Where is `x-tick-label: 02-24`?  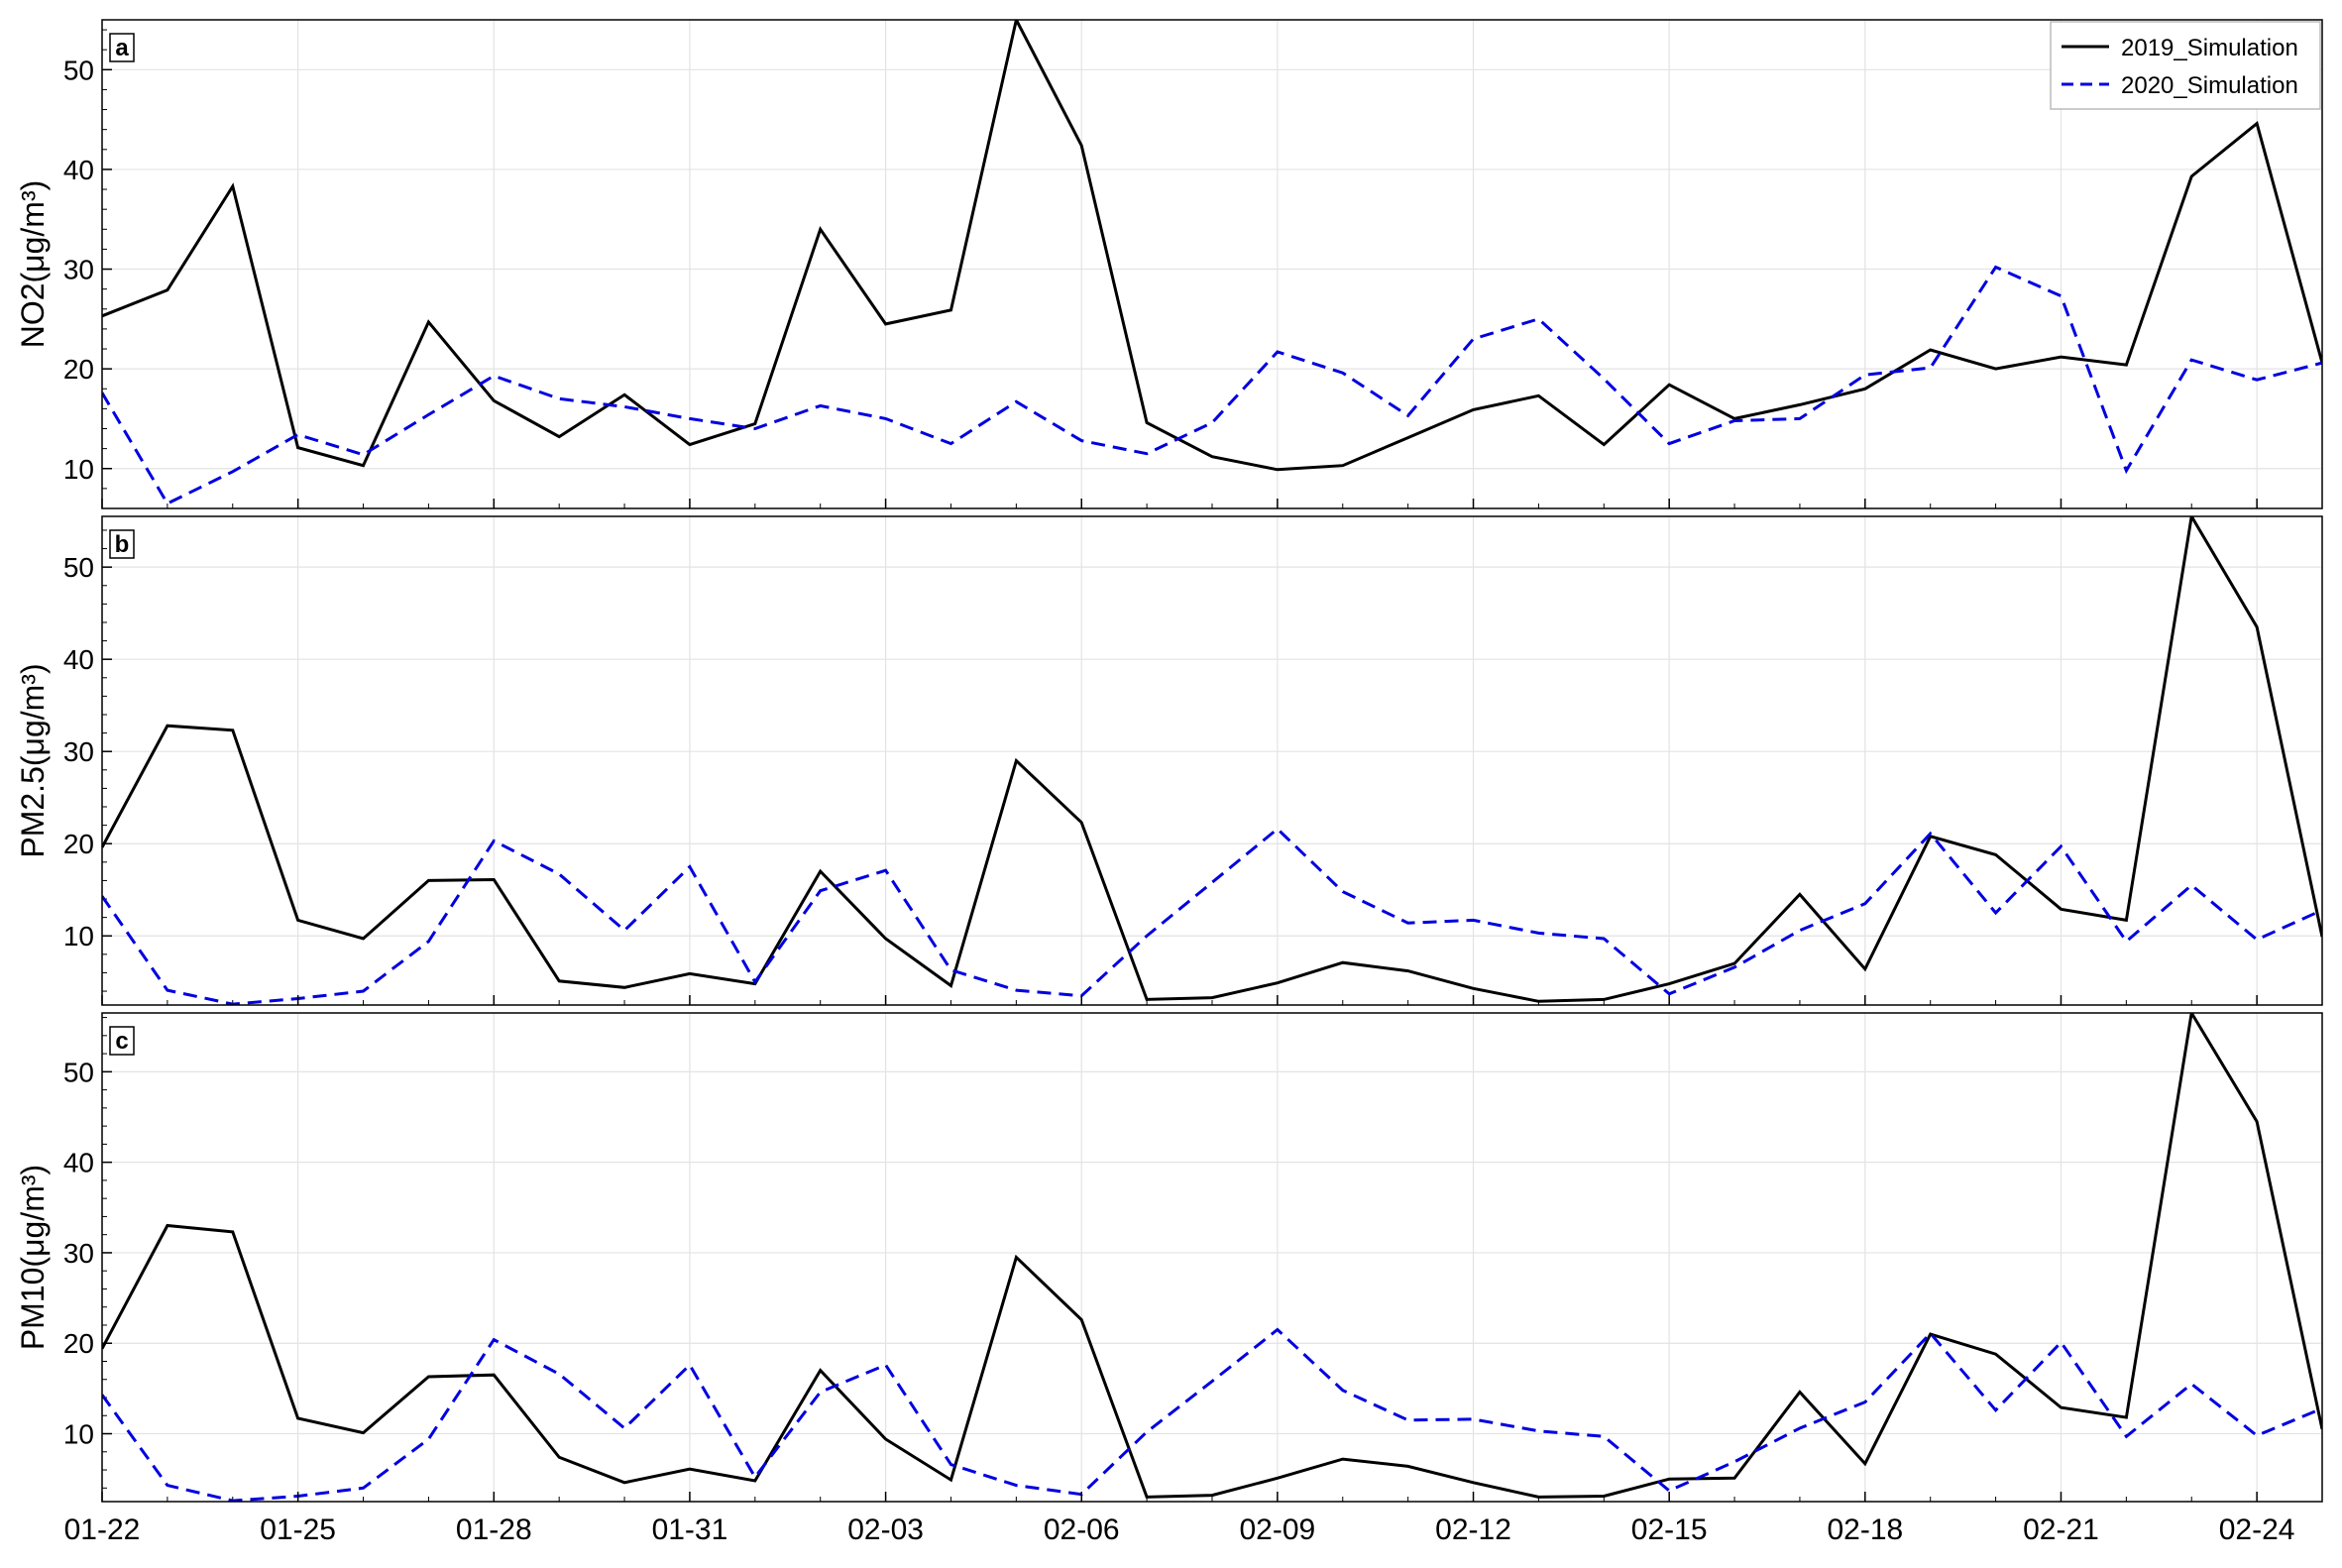
x-tick-label: 02-24 is located at coordinates (2257, 1529).